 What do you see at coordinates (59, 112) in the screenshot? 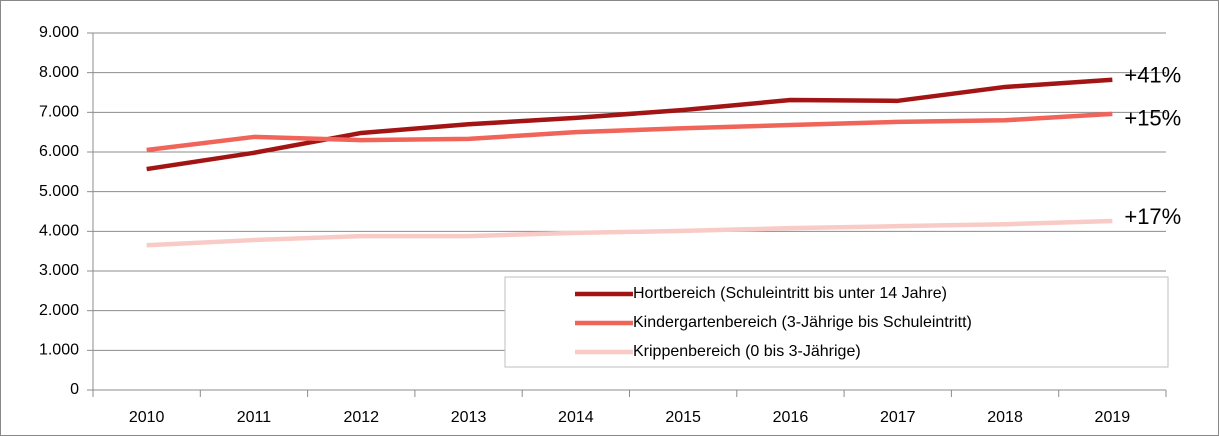
I see `y-tick-label: 7.000` at bounding box center [59, 112].